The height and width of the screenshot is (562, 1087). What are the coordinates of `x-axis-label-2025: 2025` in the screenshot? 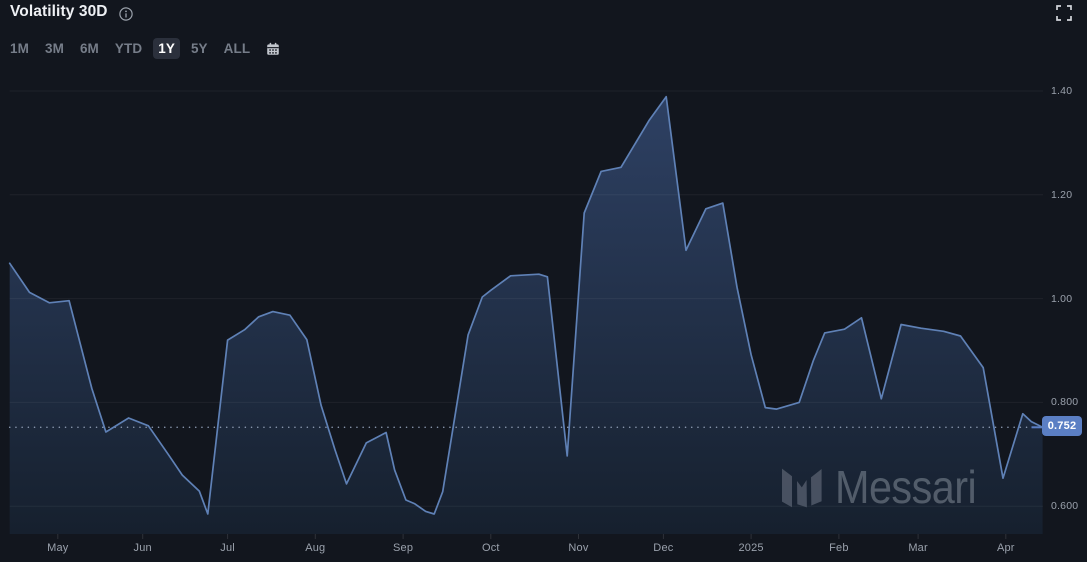 It's located at (751, 548).